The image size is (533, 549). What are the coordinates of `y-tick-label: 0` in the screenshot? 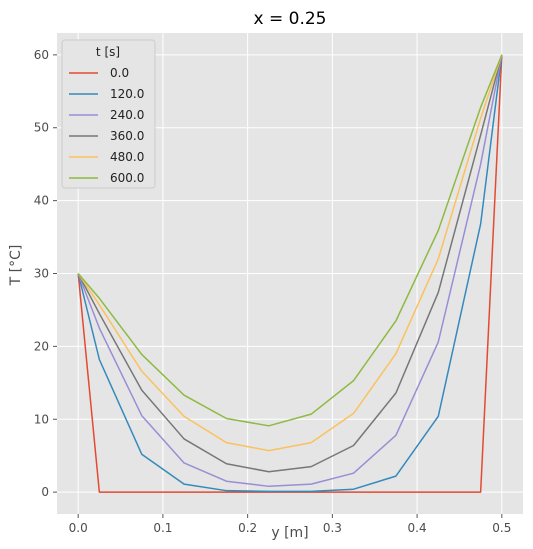 It's located at (45, 492).